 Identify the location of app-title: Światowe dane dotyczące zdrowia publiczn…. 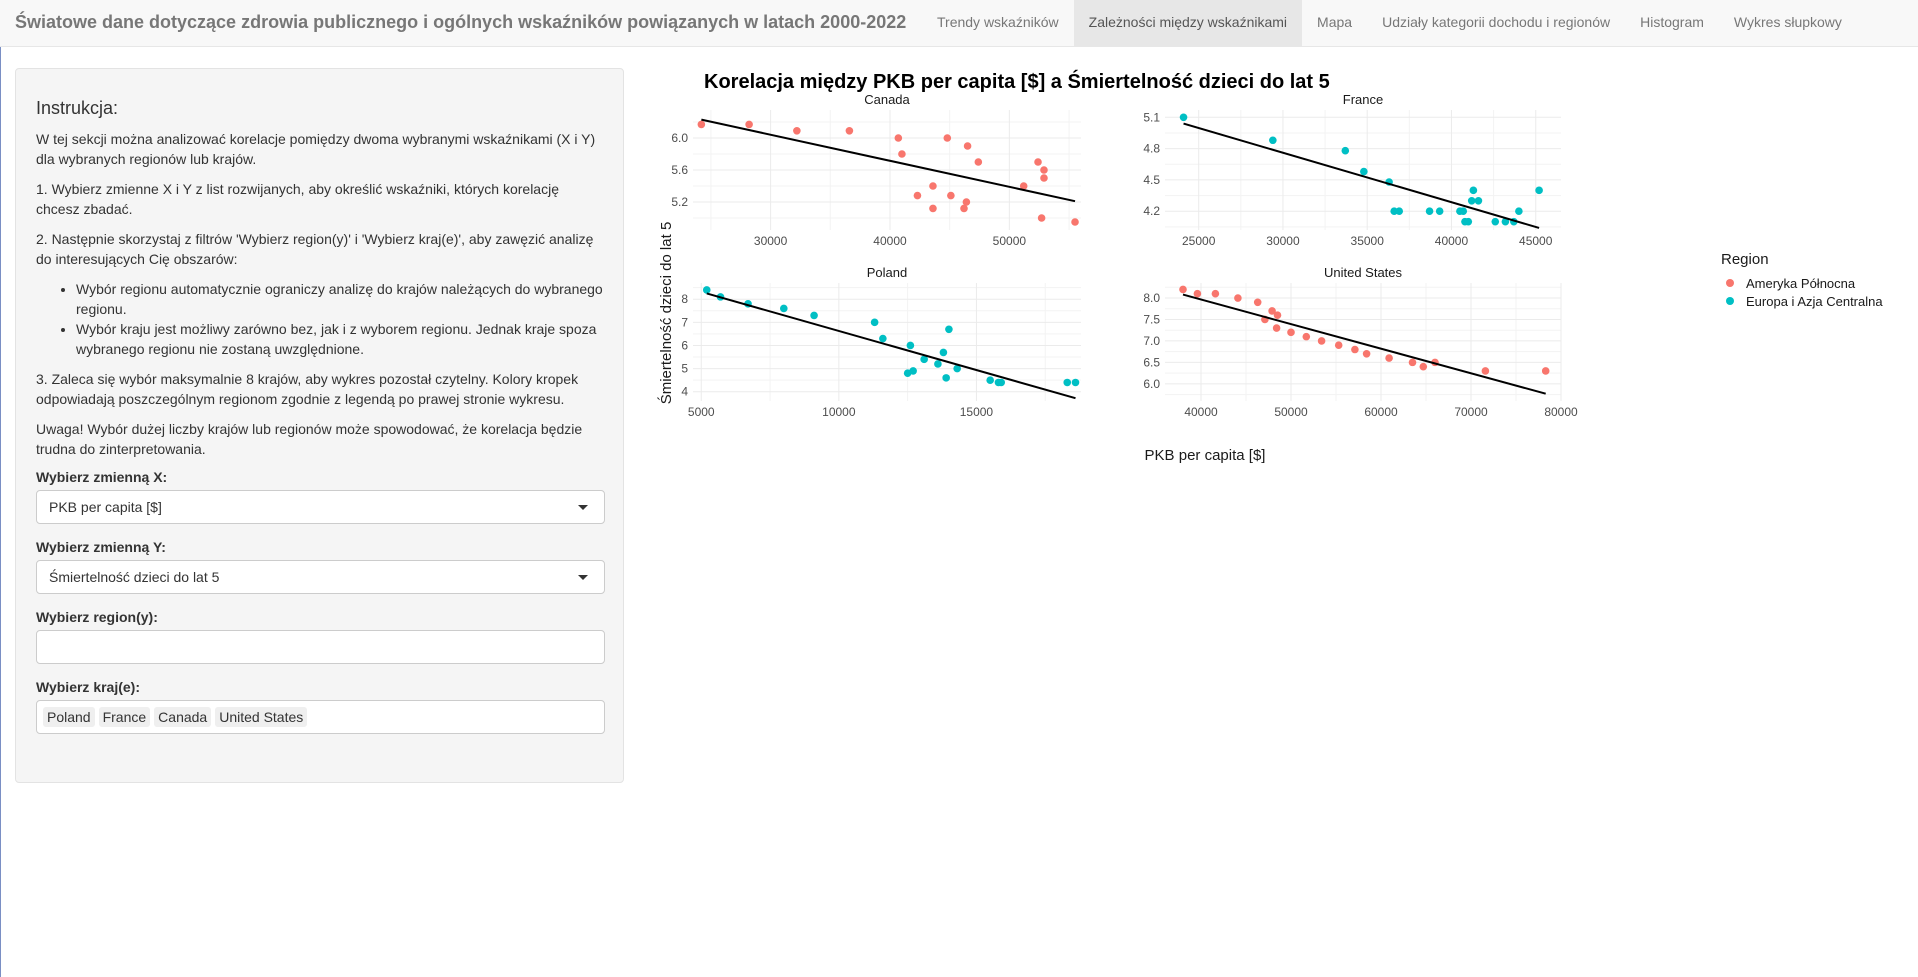
(461, 22).